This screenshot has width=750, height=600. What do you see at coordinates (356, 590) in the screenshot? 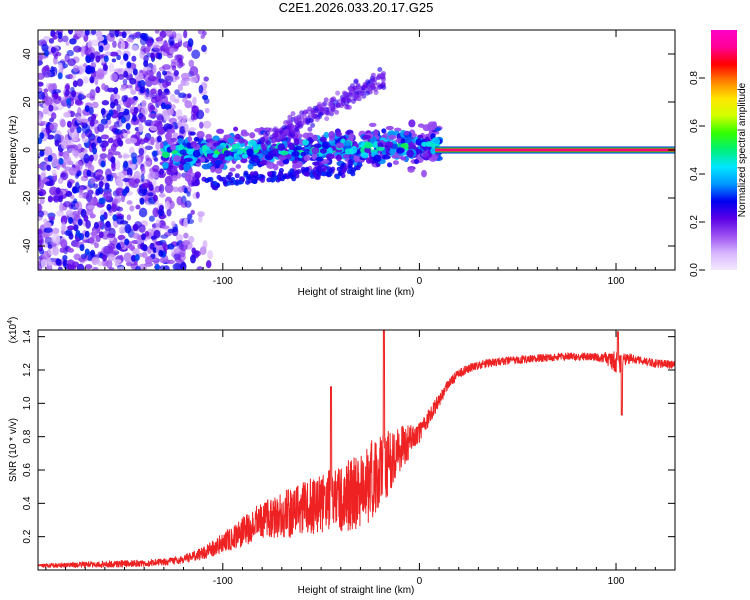
I see `snr-xlabel: Height of straight line (km)` at bounding box center [356, 590].